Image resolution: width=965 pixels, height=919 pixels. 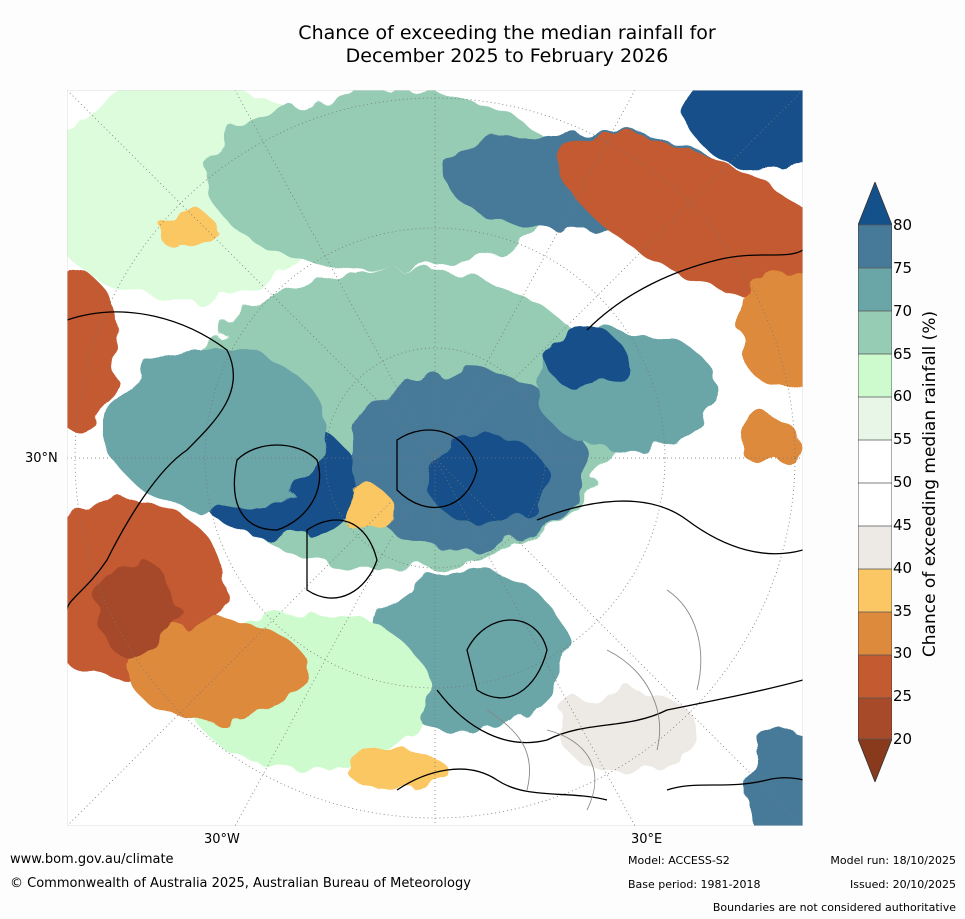 I want to click on colorbar, so click(x=875, y=482).